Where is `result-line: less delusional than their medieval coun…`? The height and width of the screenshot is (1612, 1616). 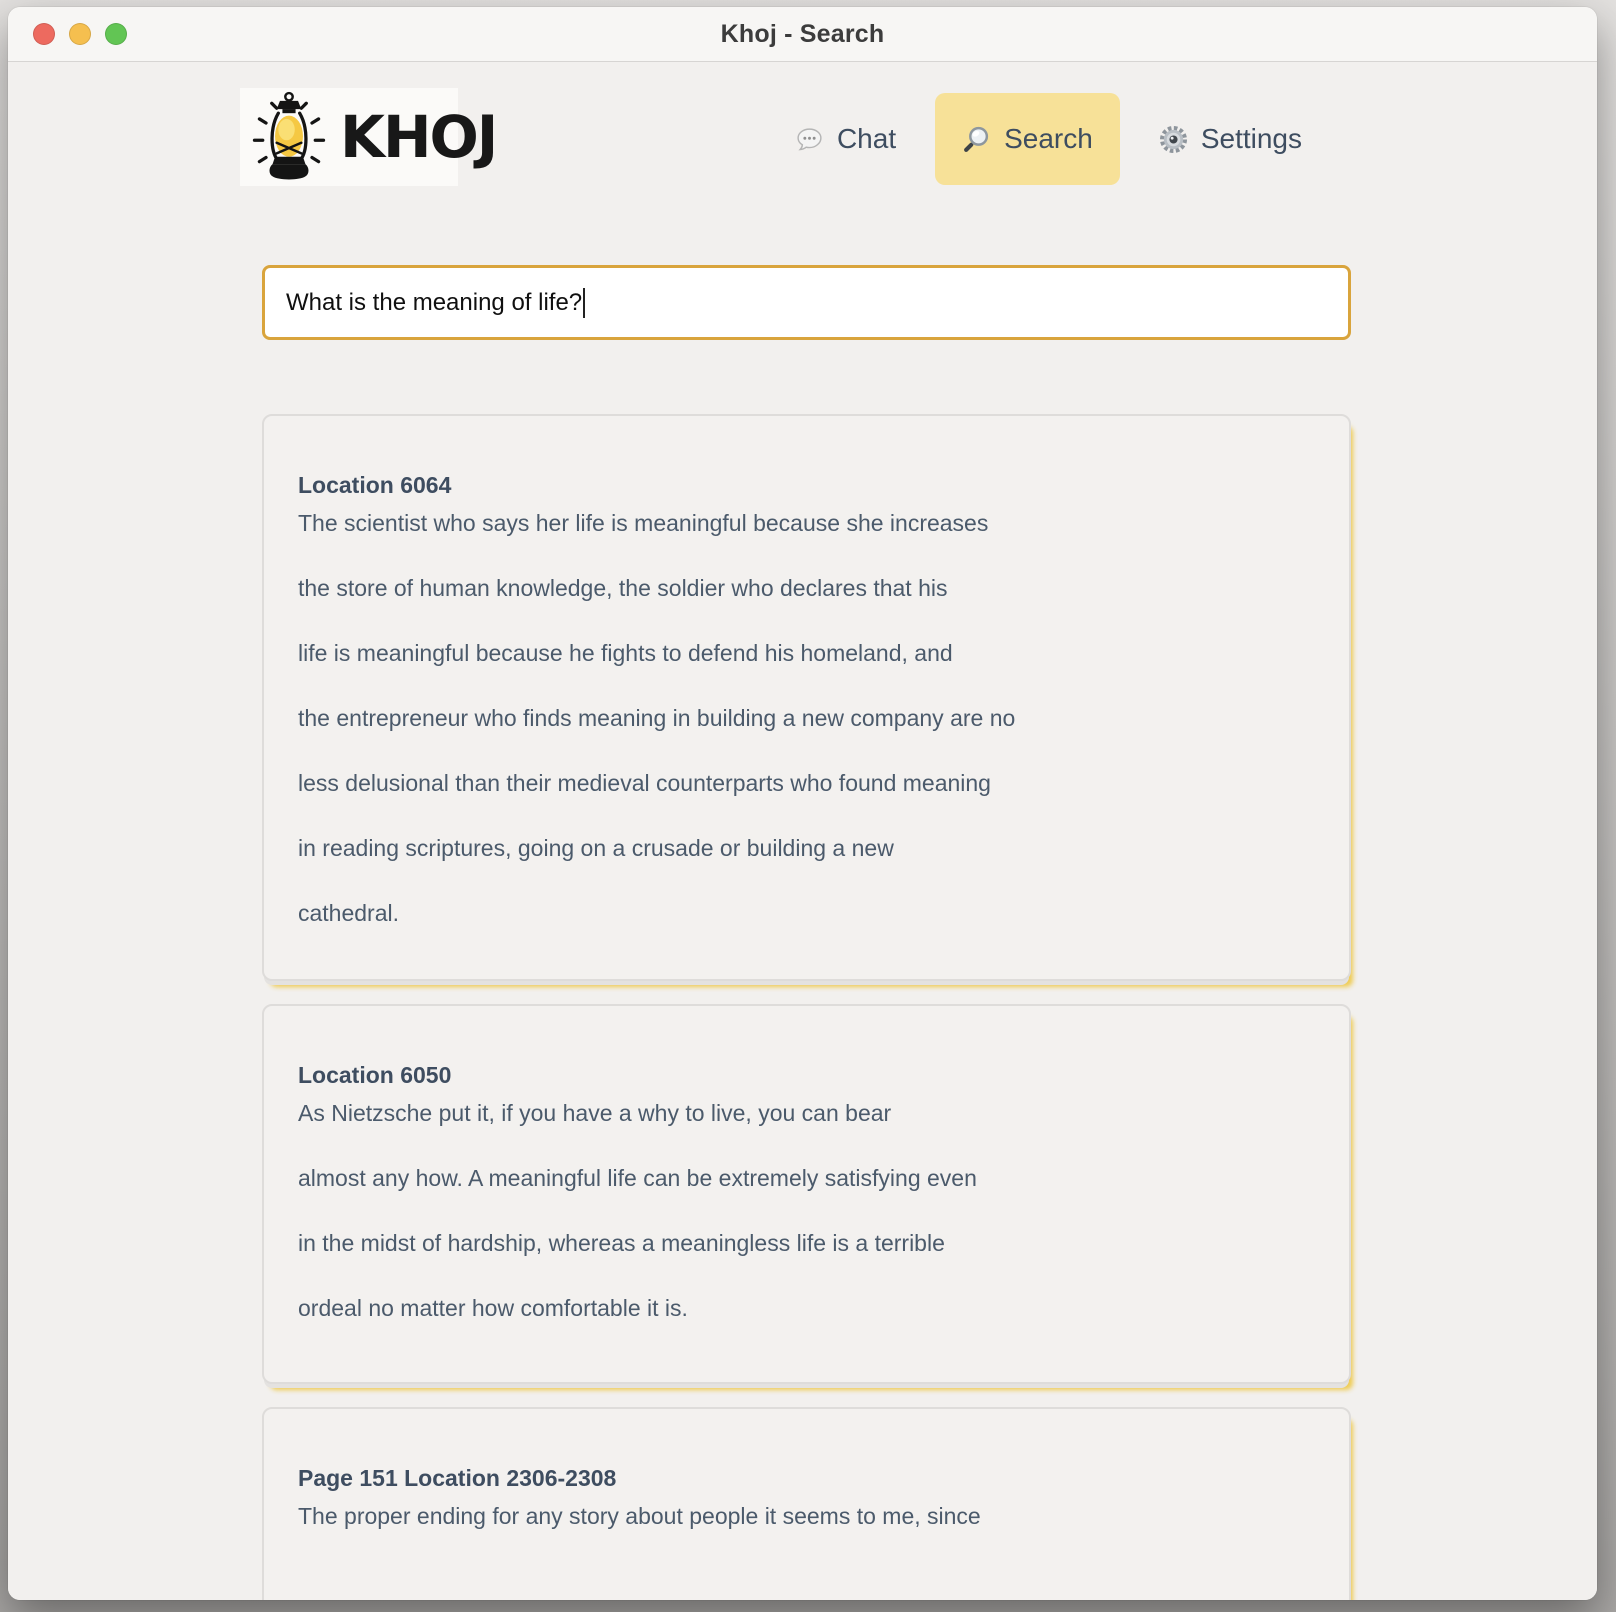
result-line: less delusional than their medieval coun… is located at coordinates (644, 783).